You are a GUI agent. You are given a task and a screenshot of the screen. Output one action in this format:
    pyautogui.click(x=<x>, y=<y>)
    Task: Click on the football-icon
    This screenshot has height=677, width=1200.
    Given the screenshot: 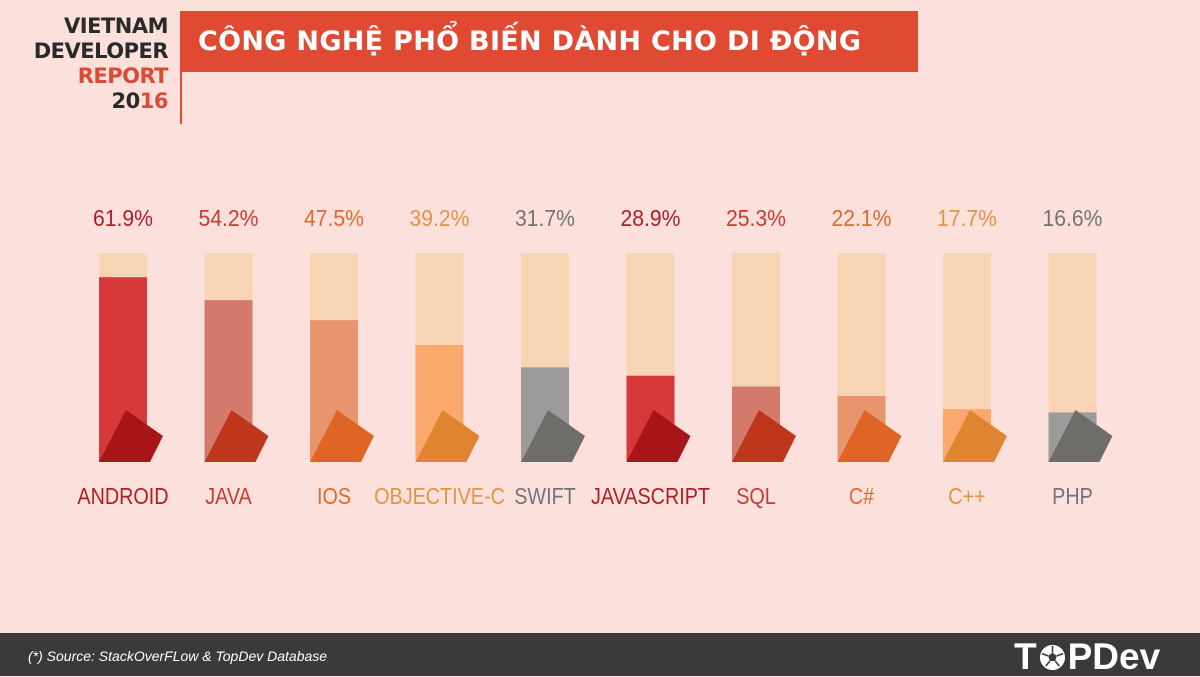 What is the action you would take?
    pyautogui.click(x=1052, y=657)
    